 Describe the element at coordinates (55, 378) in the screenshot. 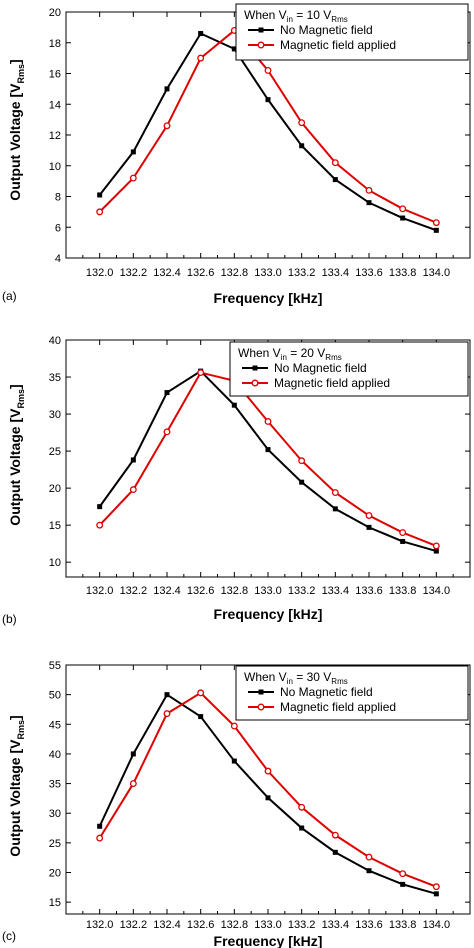

I see `y-tick-label: 35` at that location.